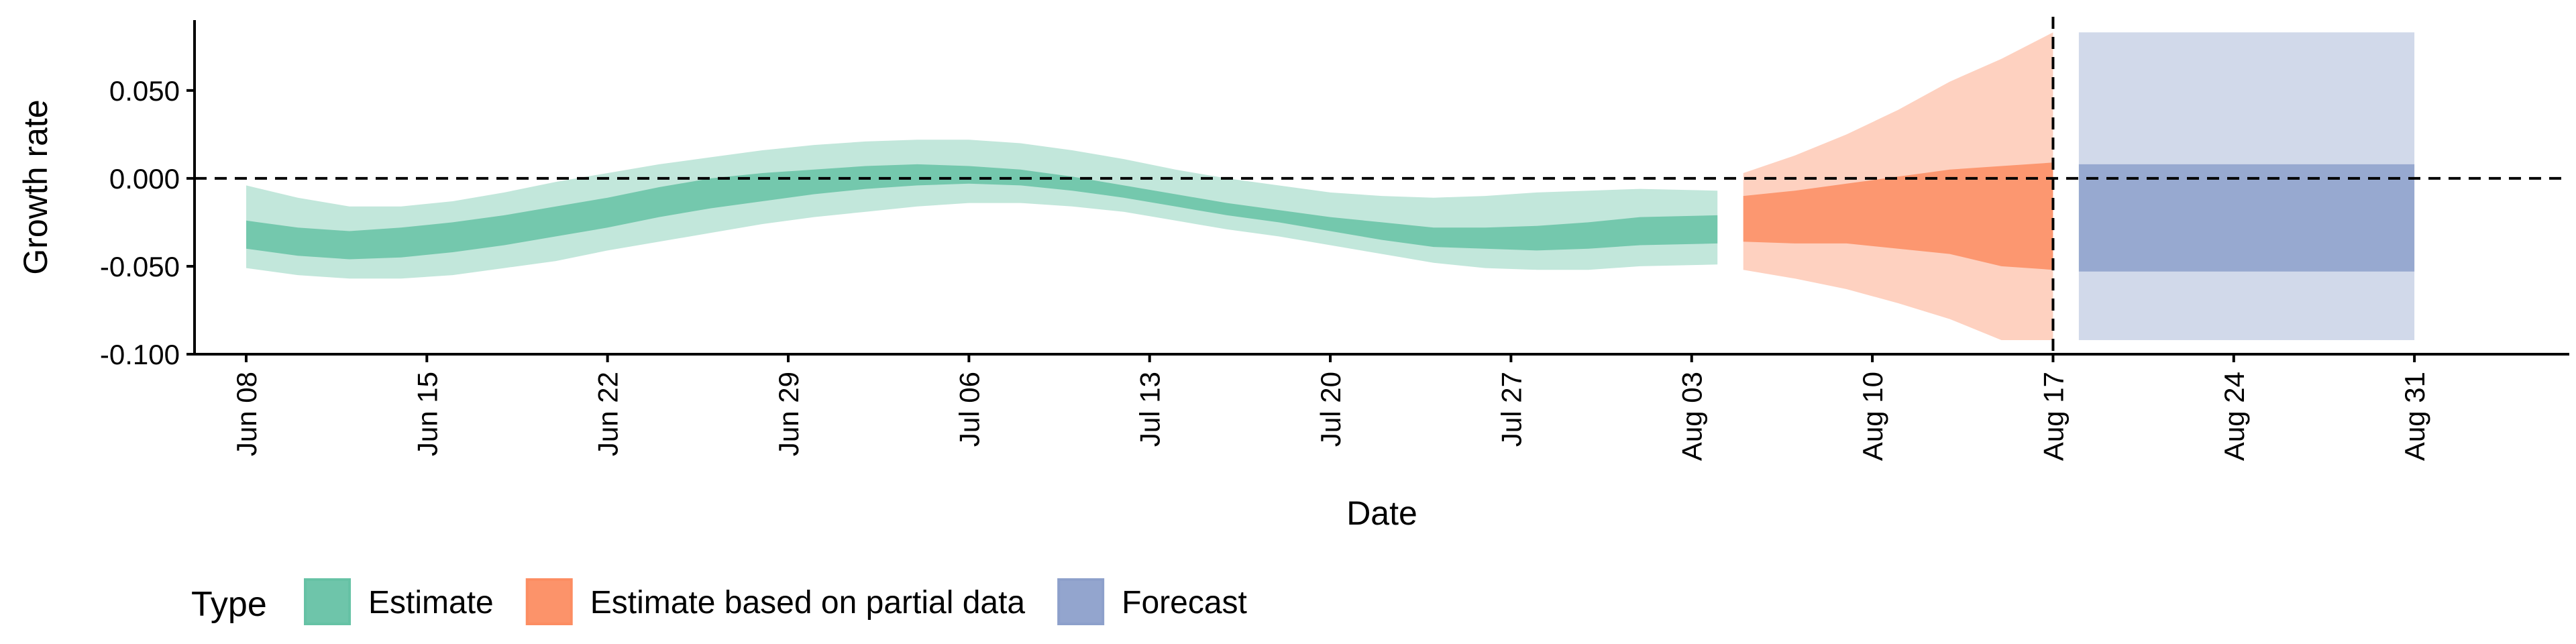  I want to click on x-tick-label: Jun 08, so click(246, 414).